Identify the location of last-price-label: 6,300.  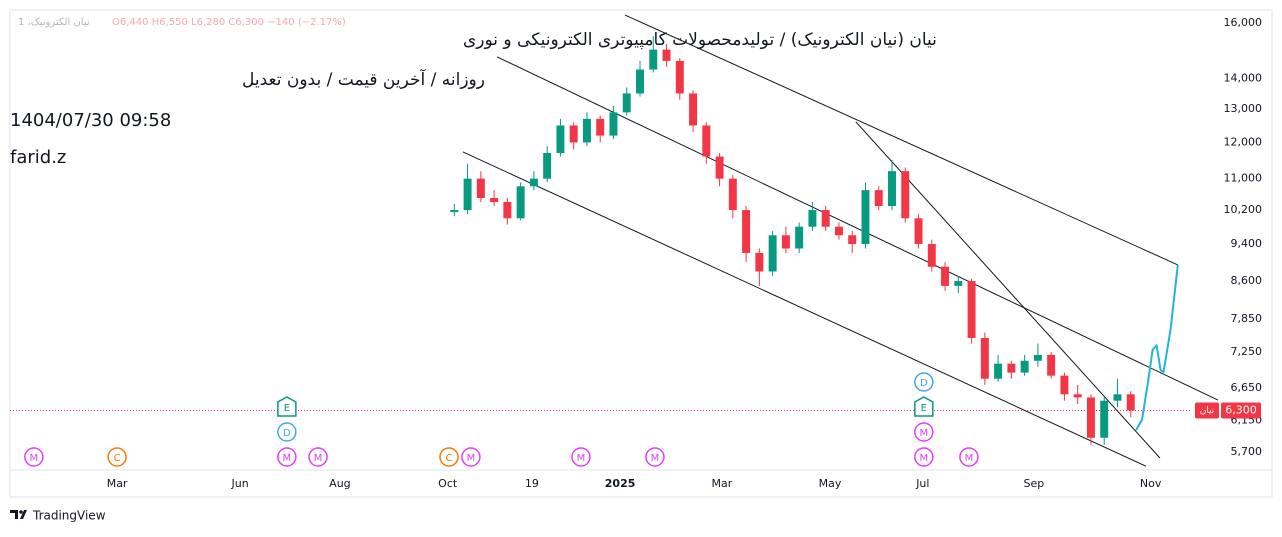
(1241, 409).